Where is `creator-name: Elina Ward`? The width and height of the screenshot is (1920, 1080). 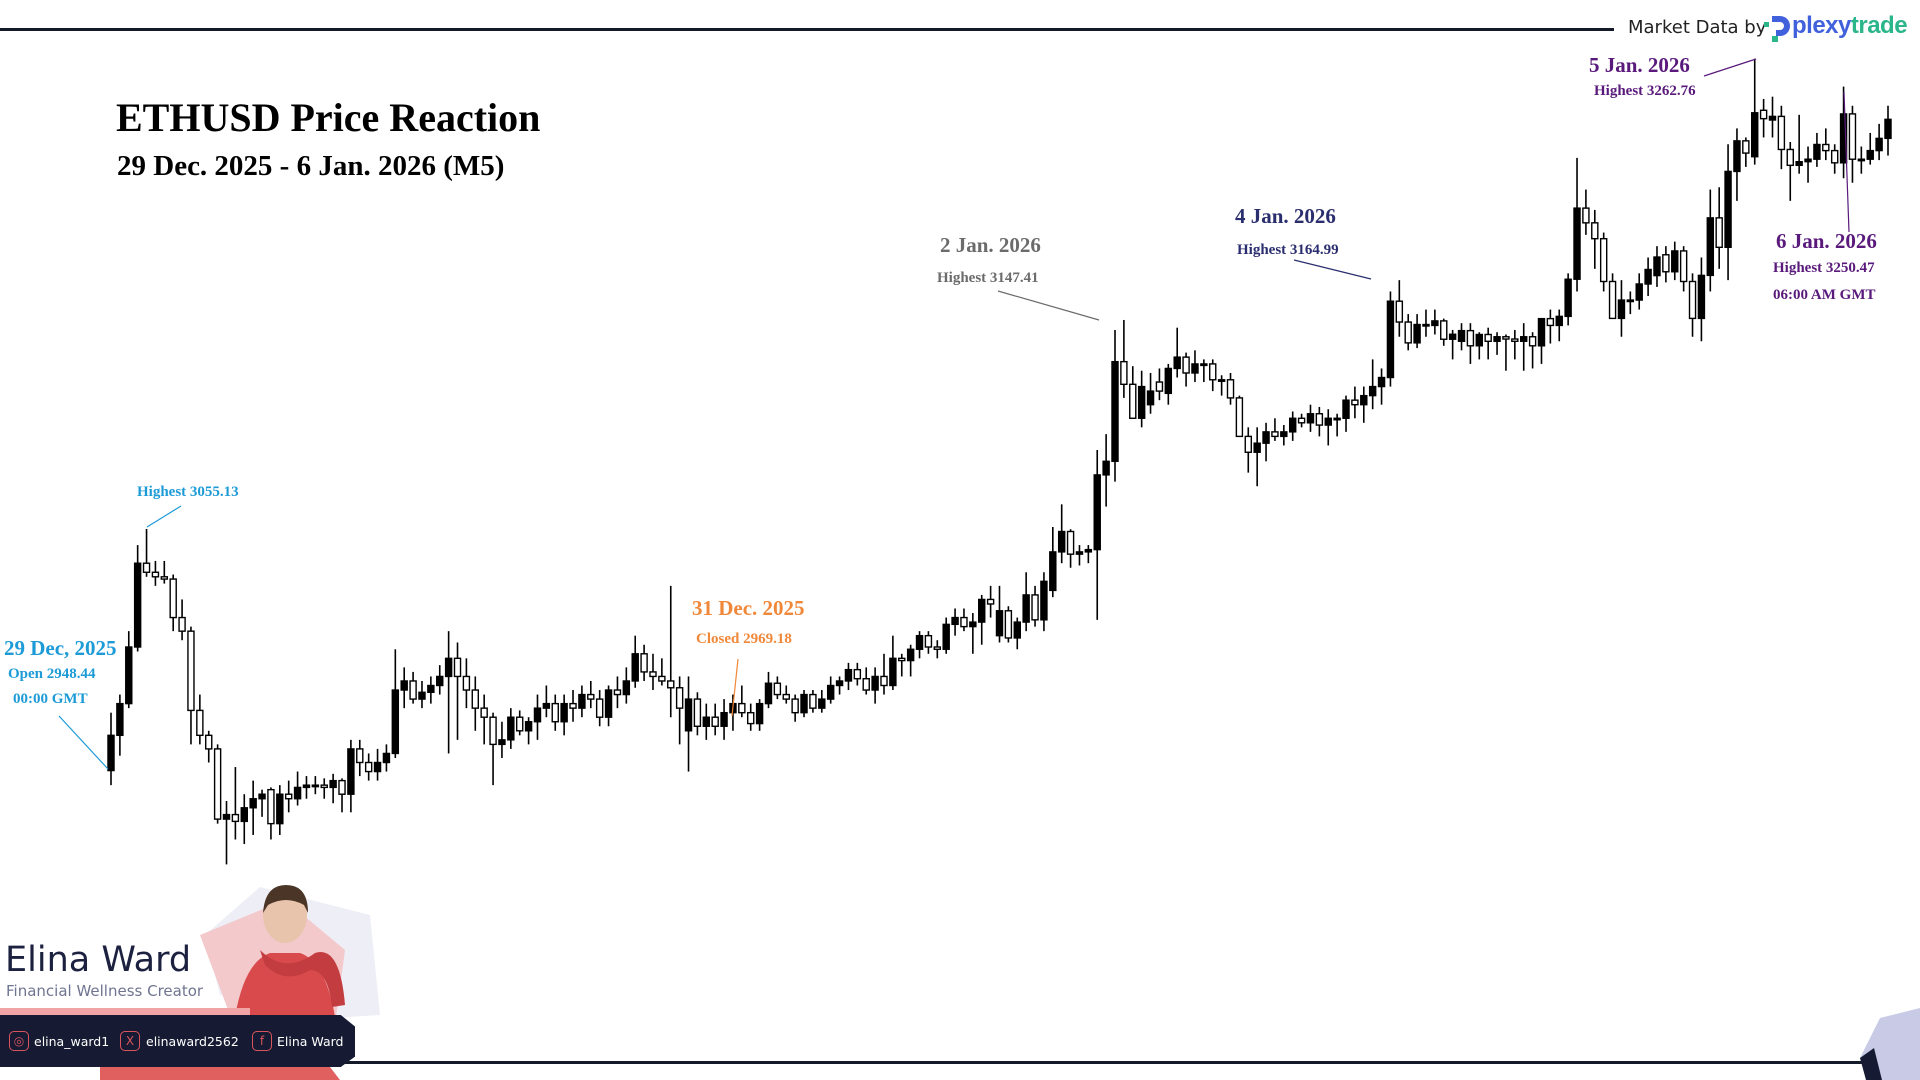 creator-name: Elina Ward is located at coordinates (98, 960).